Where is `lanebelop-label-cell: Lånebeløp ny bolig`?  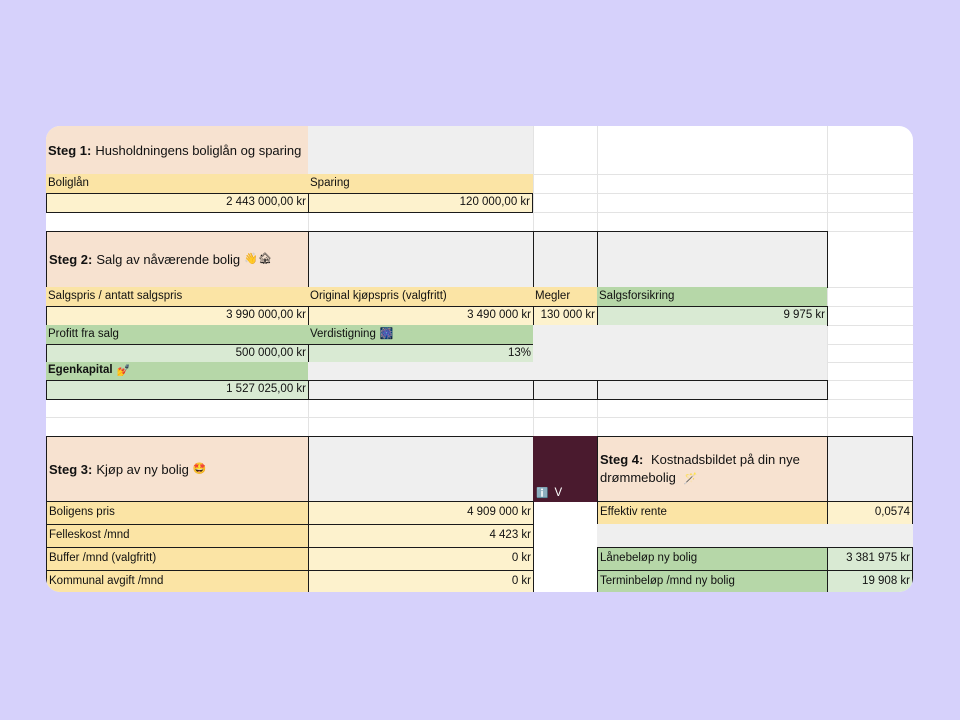 lanebelop-label-cell: Lånebeløp ny bolig is located at coordinates (712, 559).